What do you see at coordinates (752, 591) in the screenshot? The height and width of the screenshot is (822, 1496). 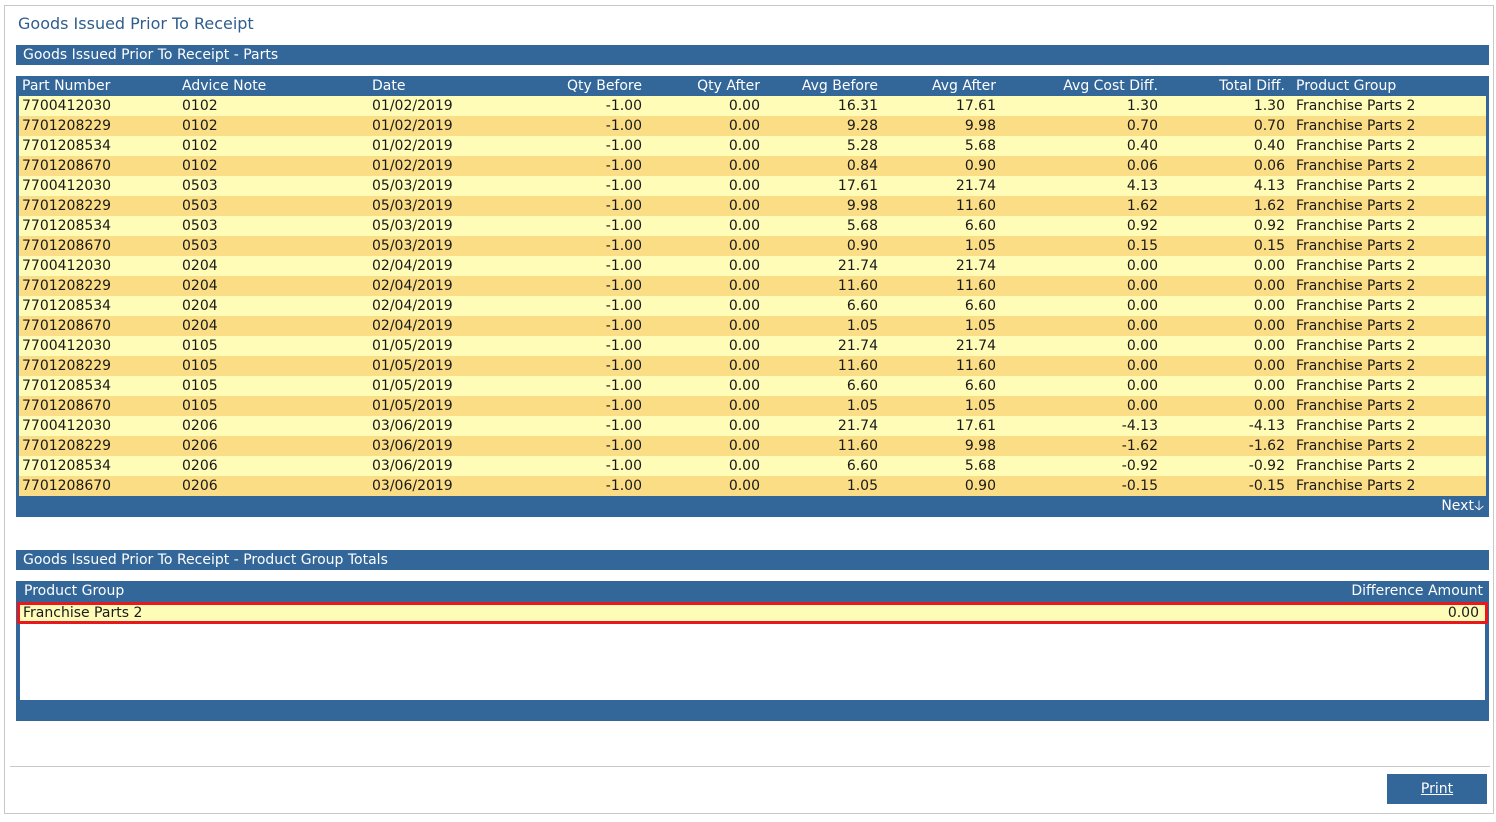 I see `totals-grid-header: Product Group Difference Amount` at bounding box center [752, 591].